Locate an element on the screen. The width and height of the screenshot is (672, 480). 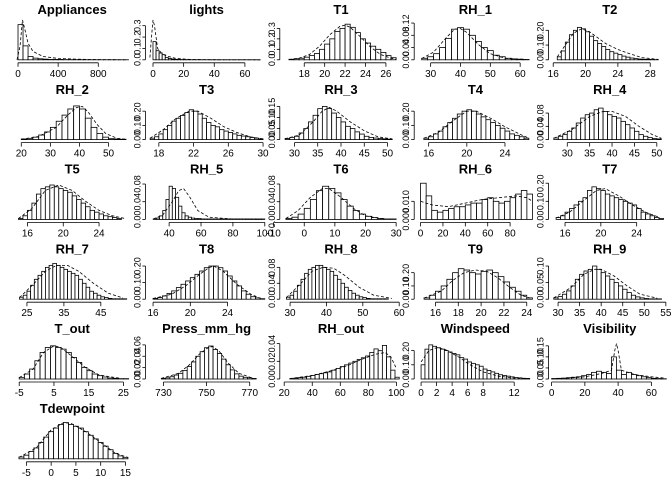
panel-rh-1: RH_1 30 40 50 60 0.000.040.080.12 is located at coordinates (465, 41).